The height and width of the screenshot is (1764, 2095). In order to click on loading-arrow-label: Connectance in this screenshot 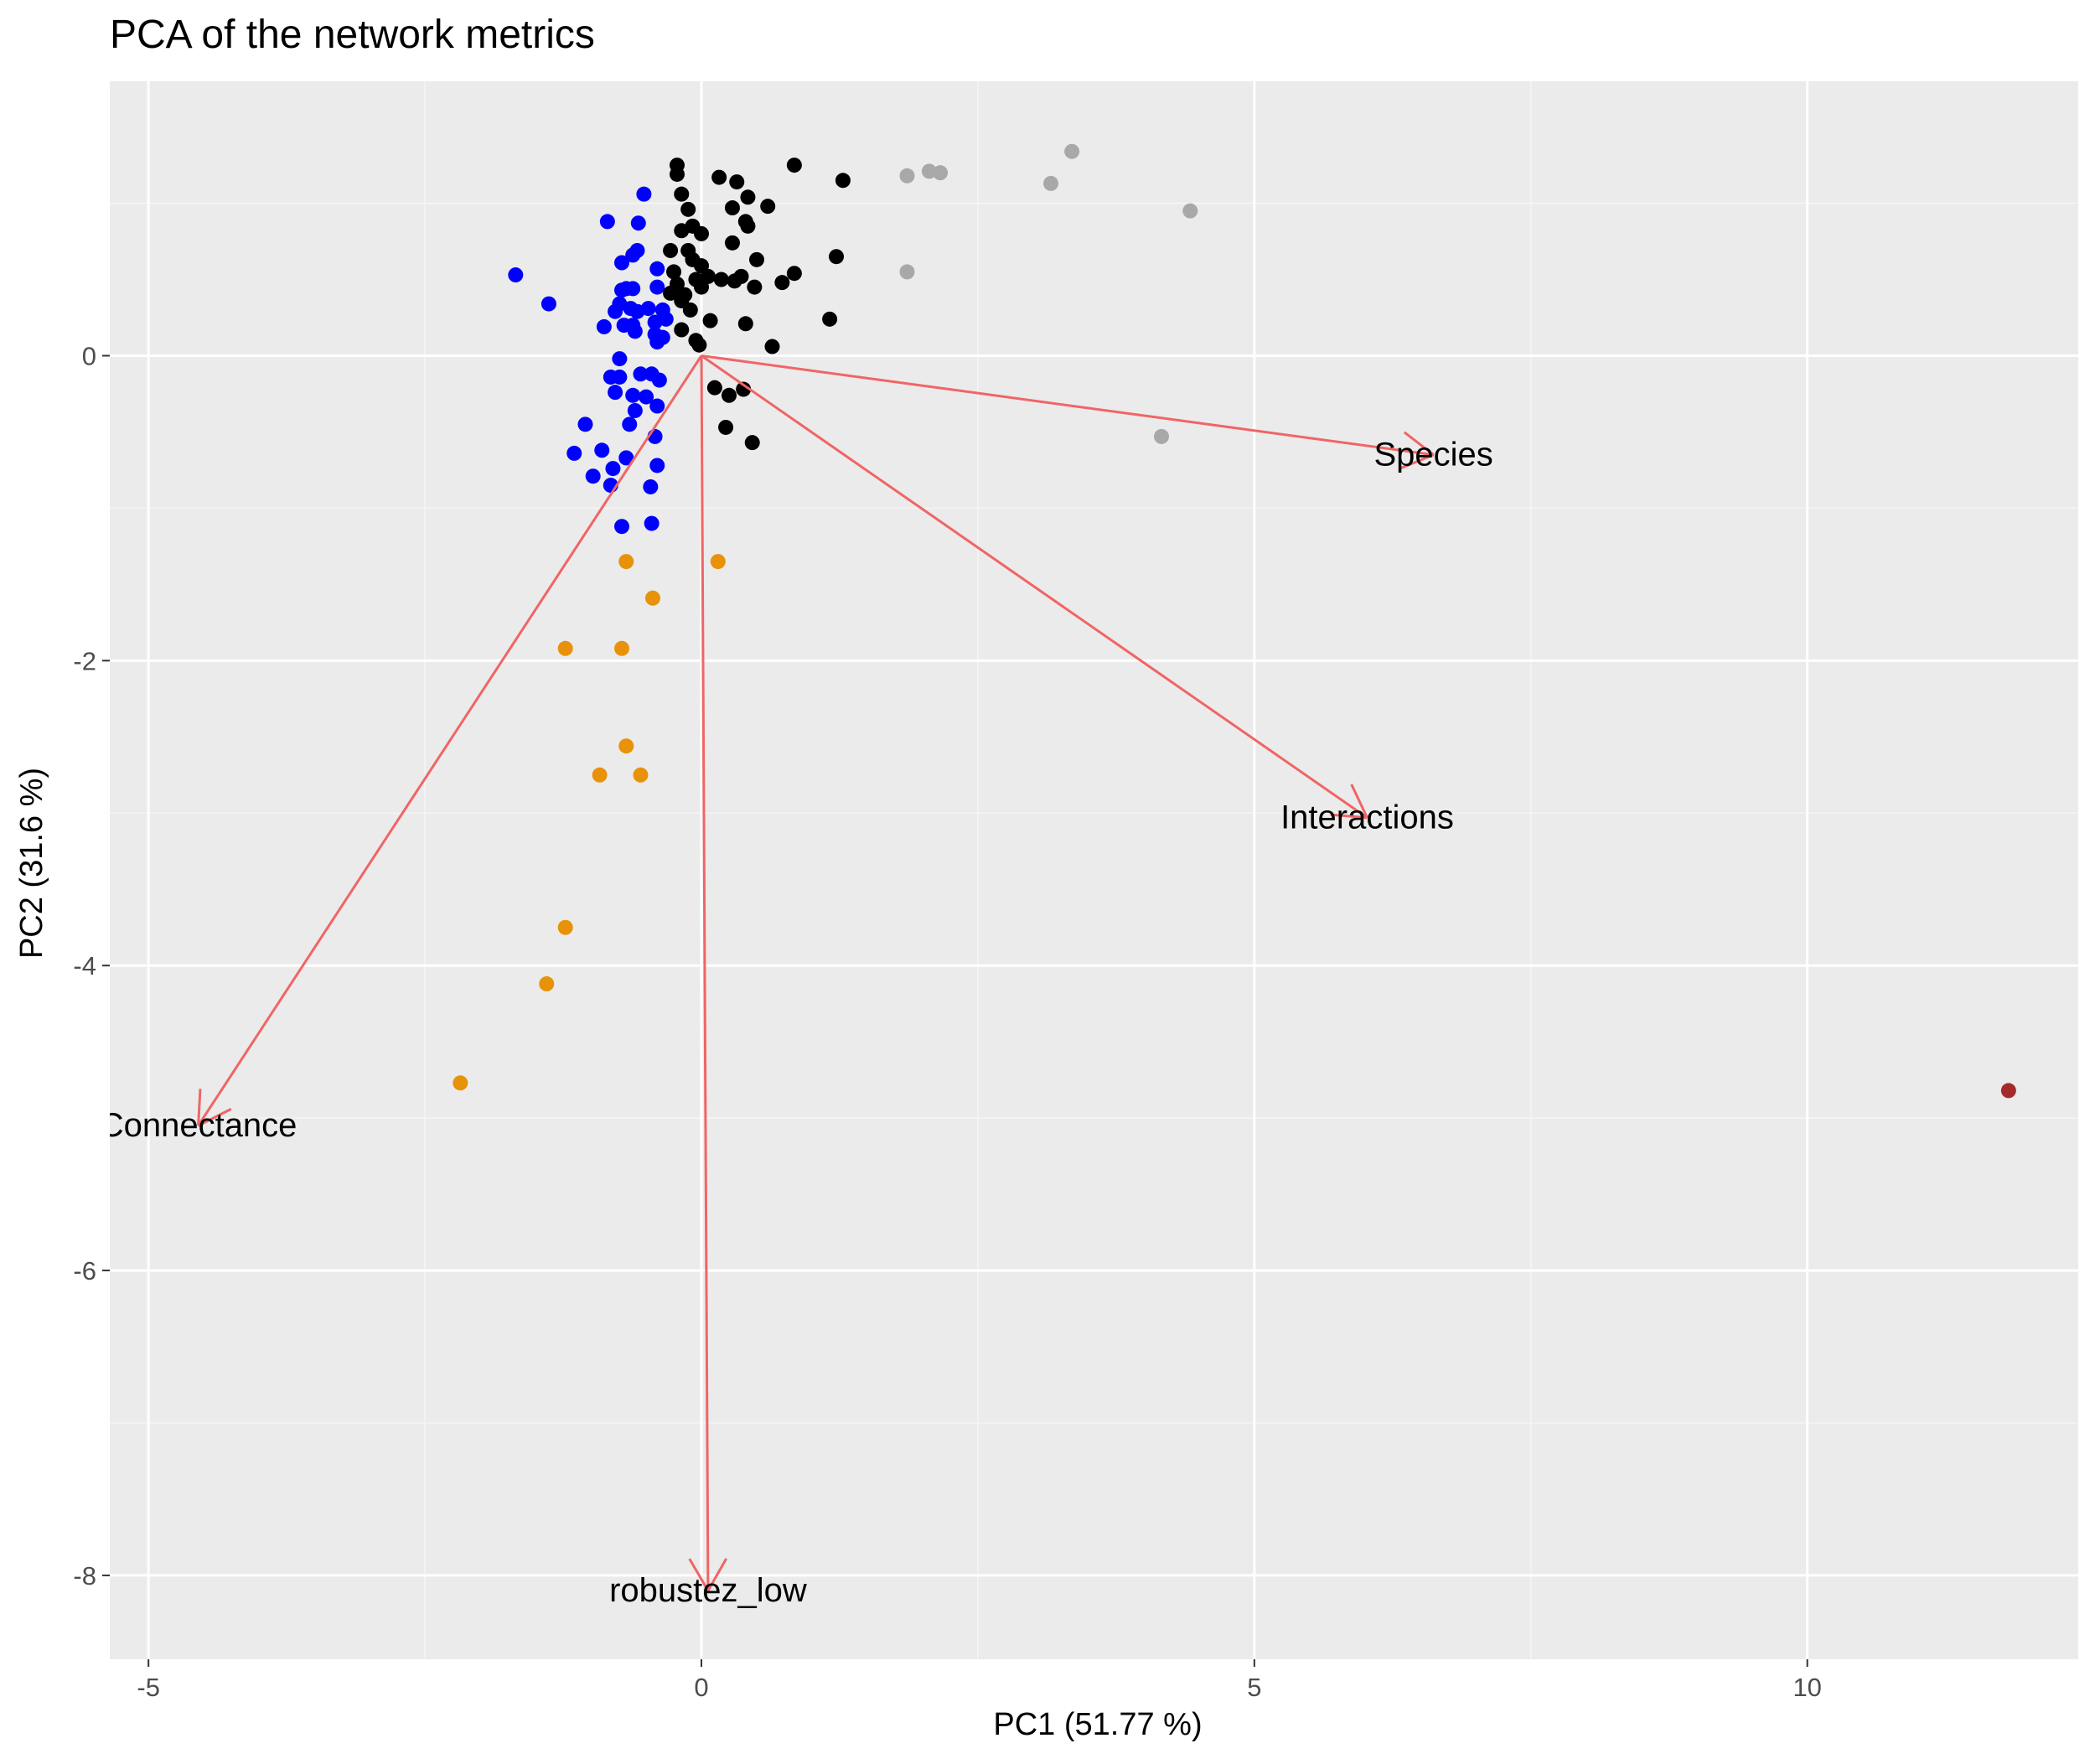, I will do `click(198, 1125)`.